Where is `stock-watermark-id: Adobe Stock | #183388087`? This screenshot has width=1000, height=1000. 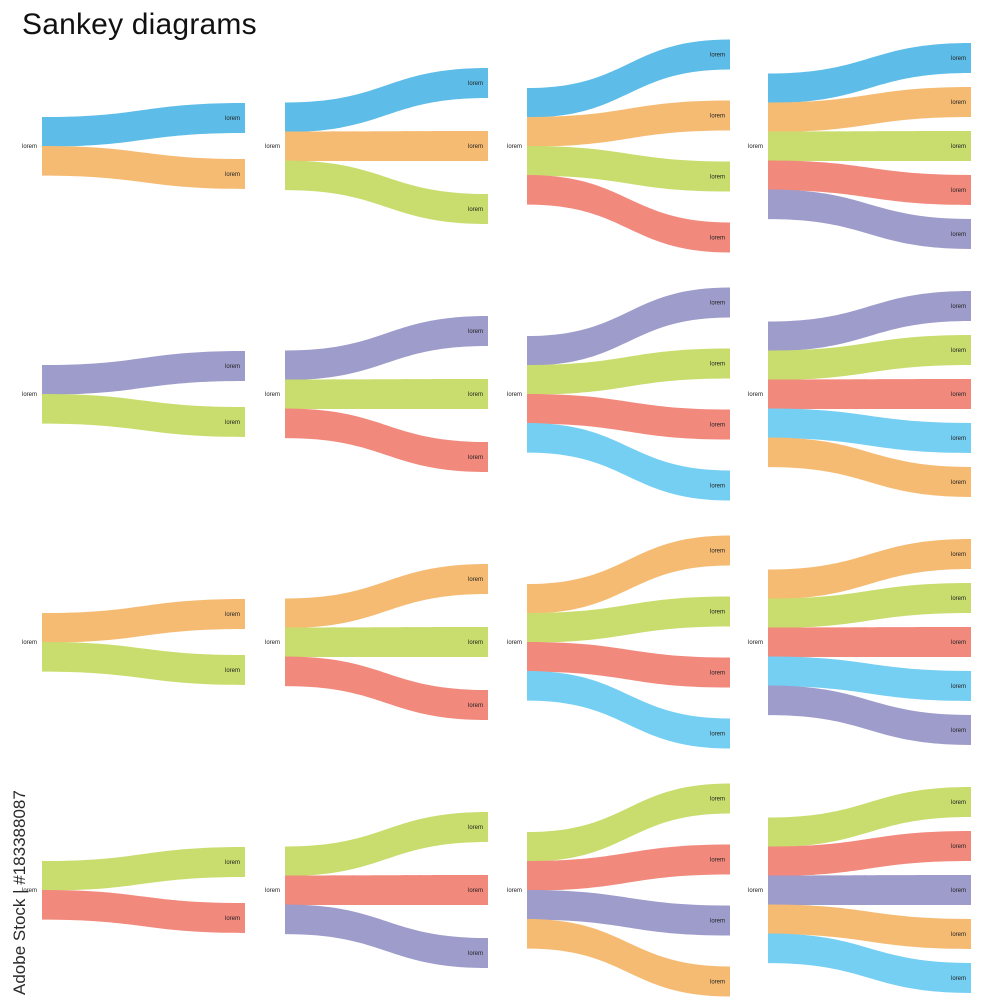 stock-watermark-id: Adobe Stock | #183388087 is located at coordinates (19, 892).